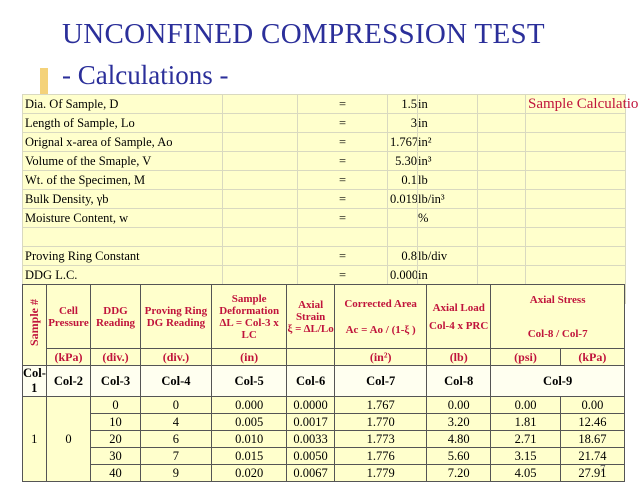  What do you see at coordinates (122, 237) in the screenshot?
I see `param-label` at bounding box center [122, 237].